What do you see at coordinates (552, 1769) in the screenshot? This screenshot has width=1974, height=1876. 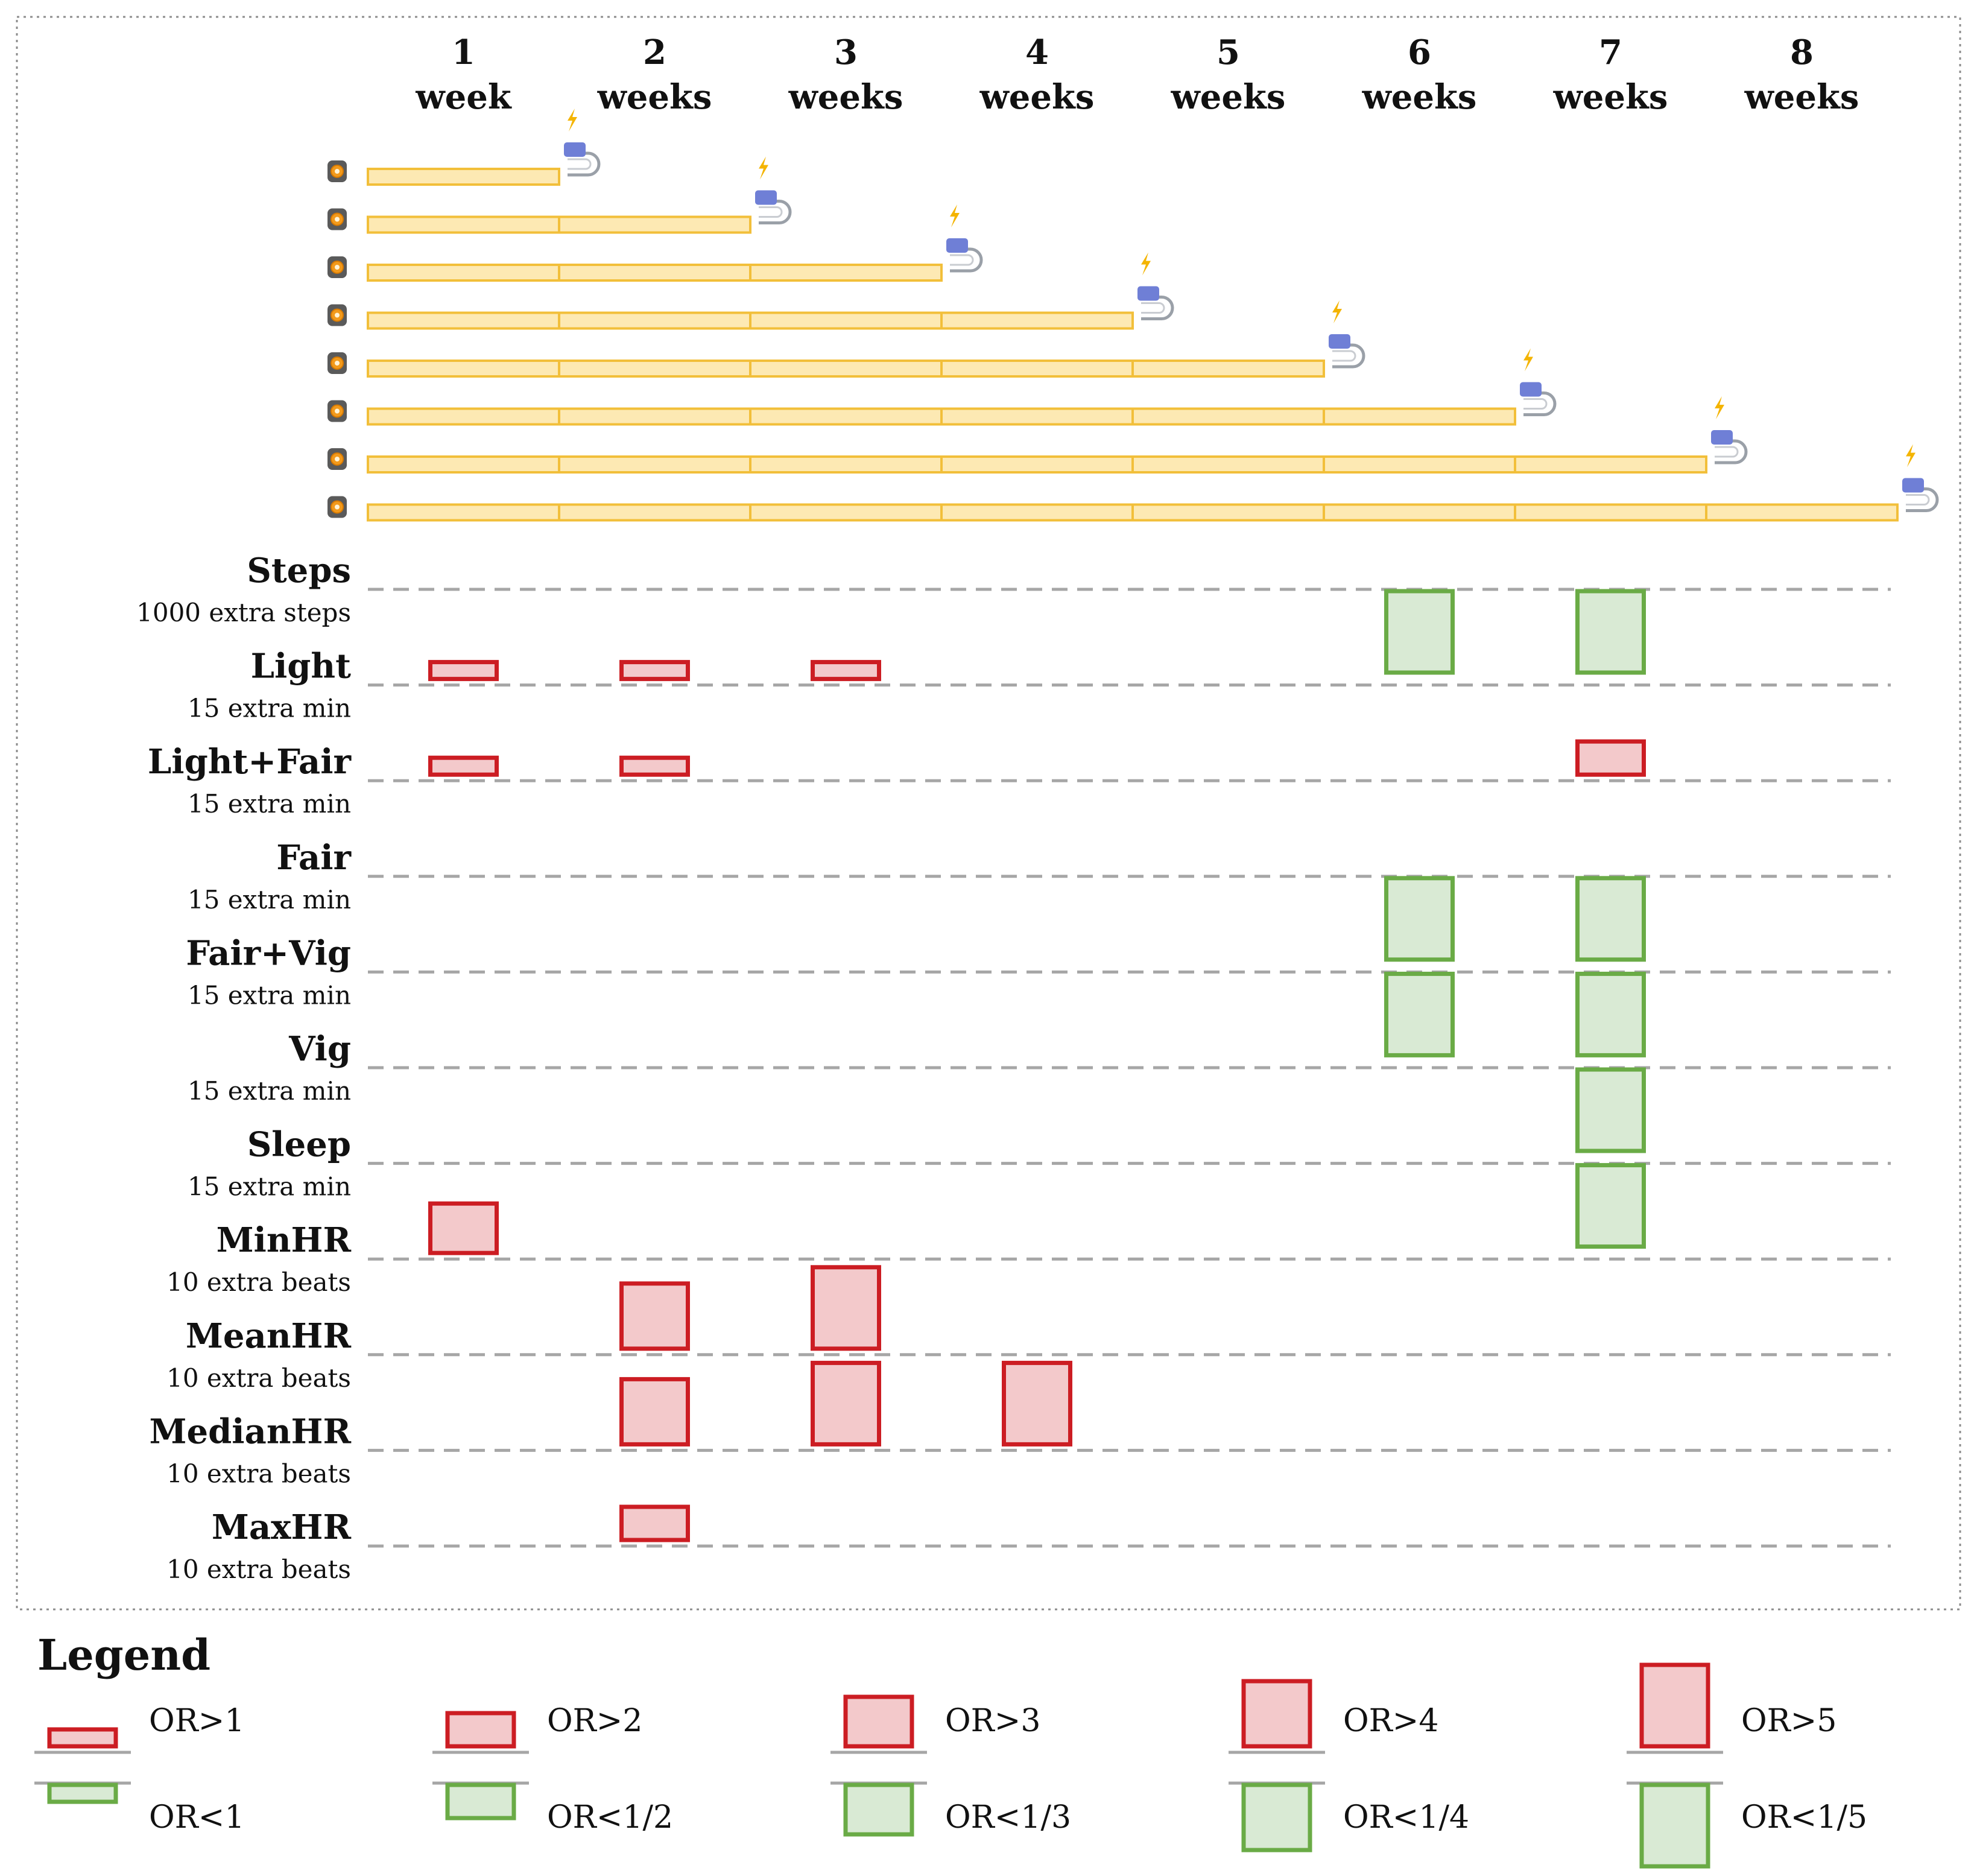 I see `legend-item: OR>2 OR<1/2` at bounding box center [552, 1769].